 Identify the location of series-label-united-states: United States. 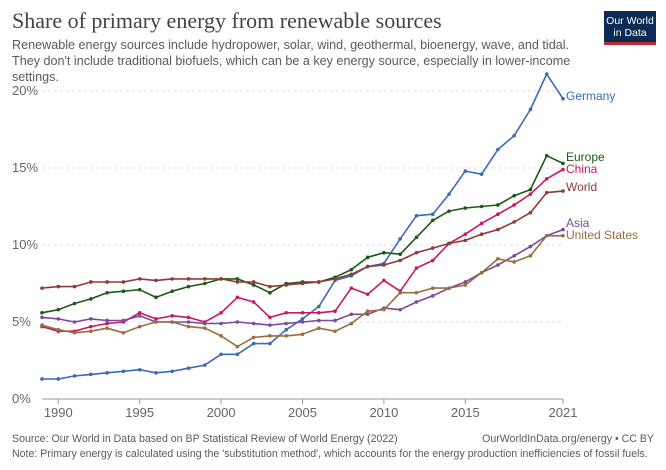
(602, 235).